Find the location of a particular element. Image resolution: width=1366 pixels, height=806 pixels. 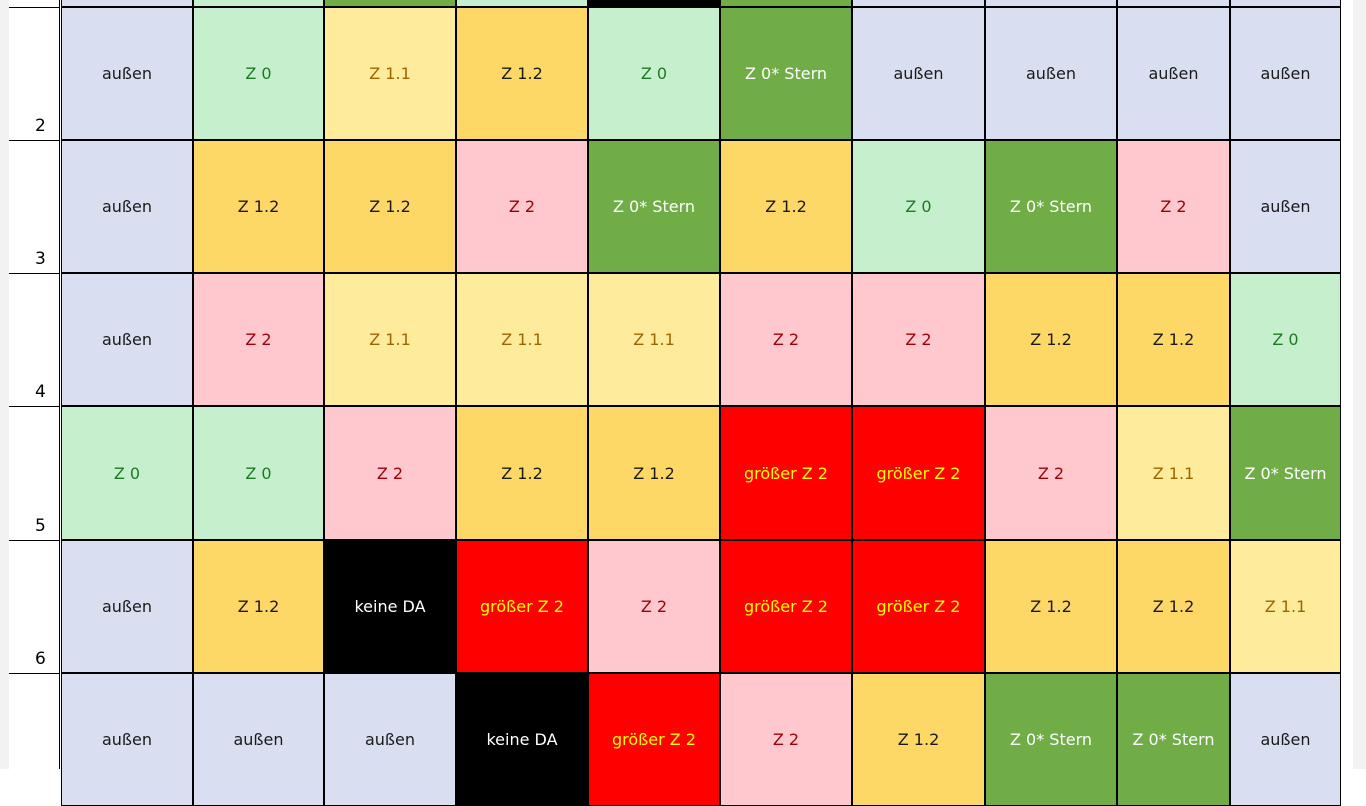

right-margin is located at coordinates (1359, 384).